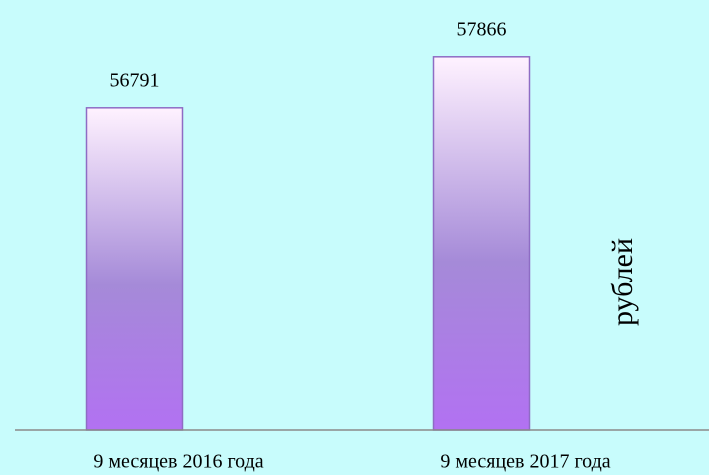 Image resolution: width=709 pixels, height=475 pixels. I want to click on y-axis-label: рублей, so click(622, 282).